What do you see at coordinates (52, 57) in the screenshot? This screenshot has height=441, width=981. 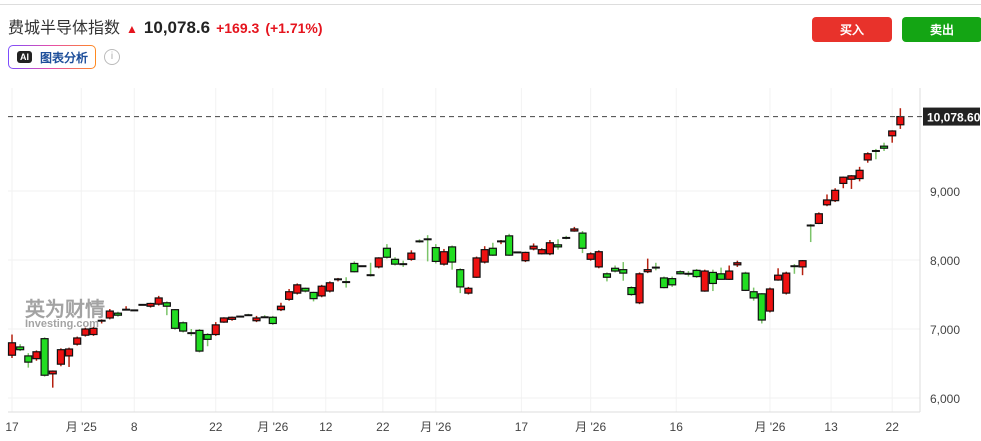 I see `ai-chart-analysis-button: AI 图表分析` at bounding box center [52, 57].